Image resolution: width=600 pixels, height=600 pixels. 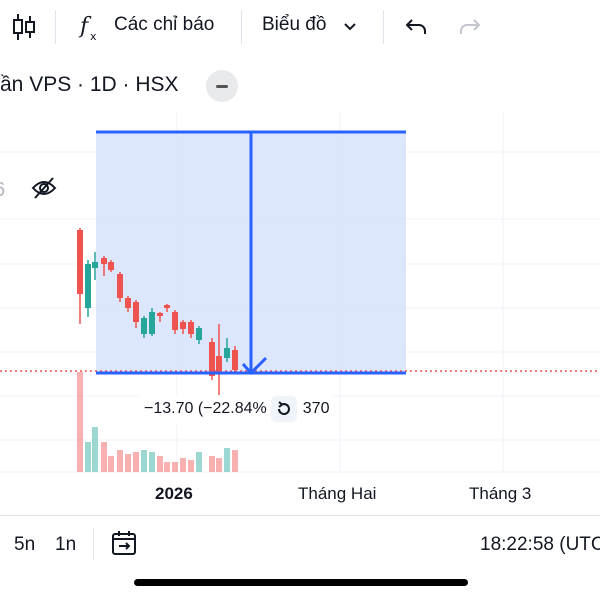 I want to click on candles, so click(x=157, y=313).